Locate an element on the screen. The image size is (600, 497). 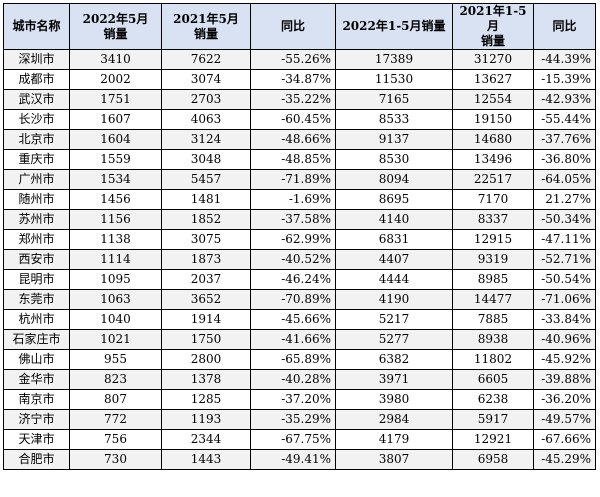
jan-may-2022-cell: 5277 is located at coordinates (394, 339).